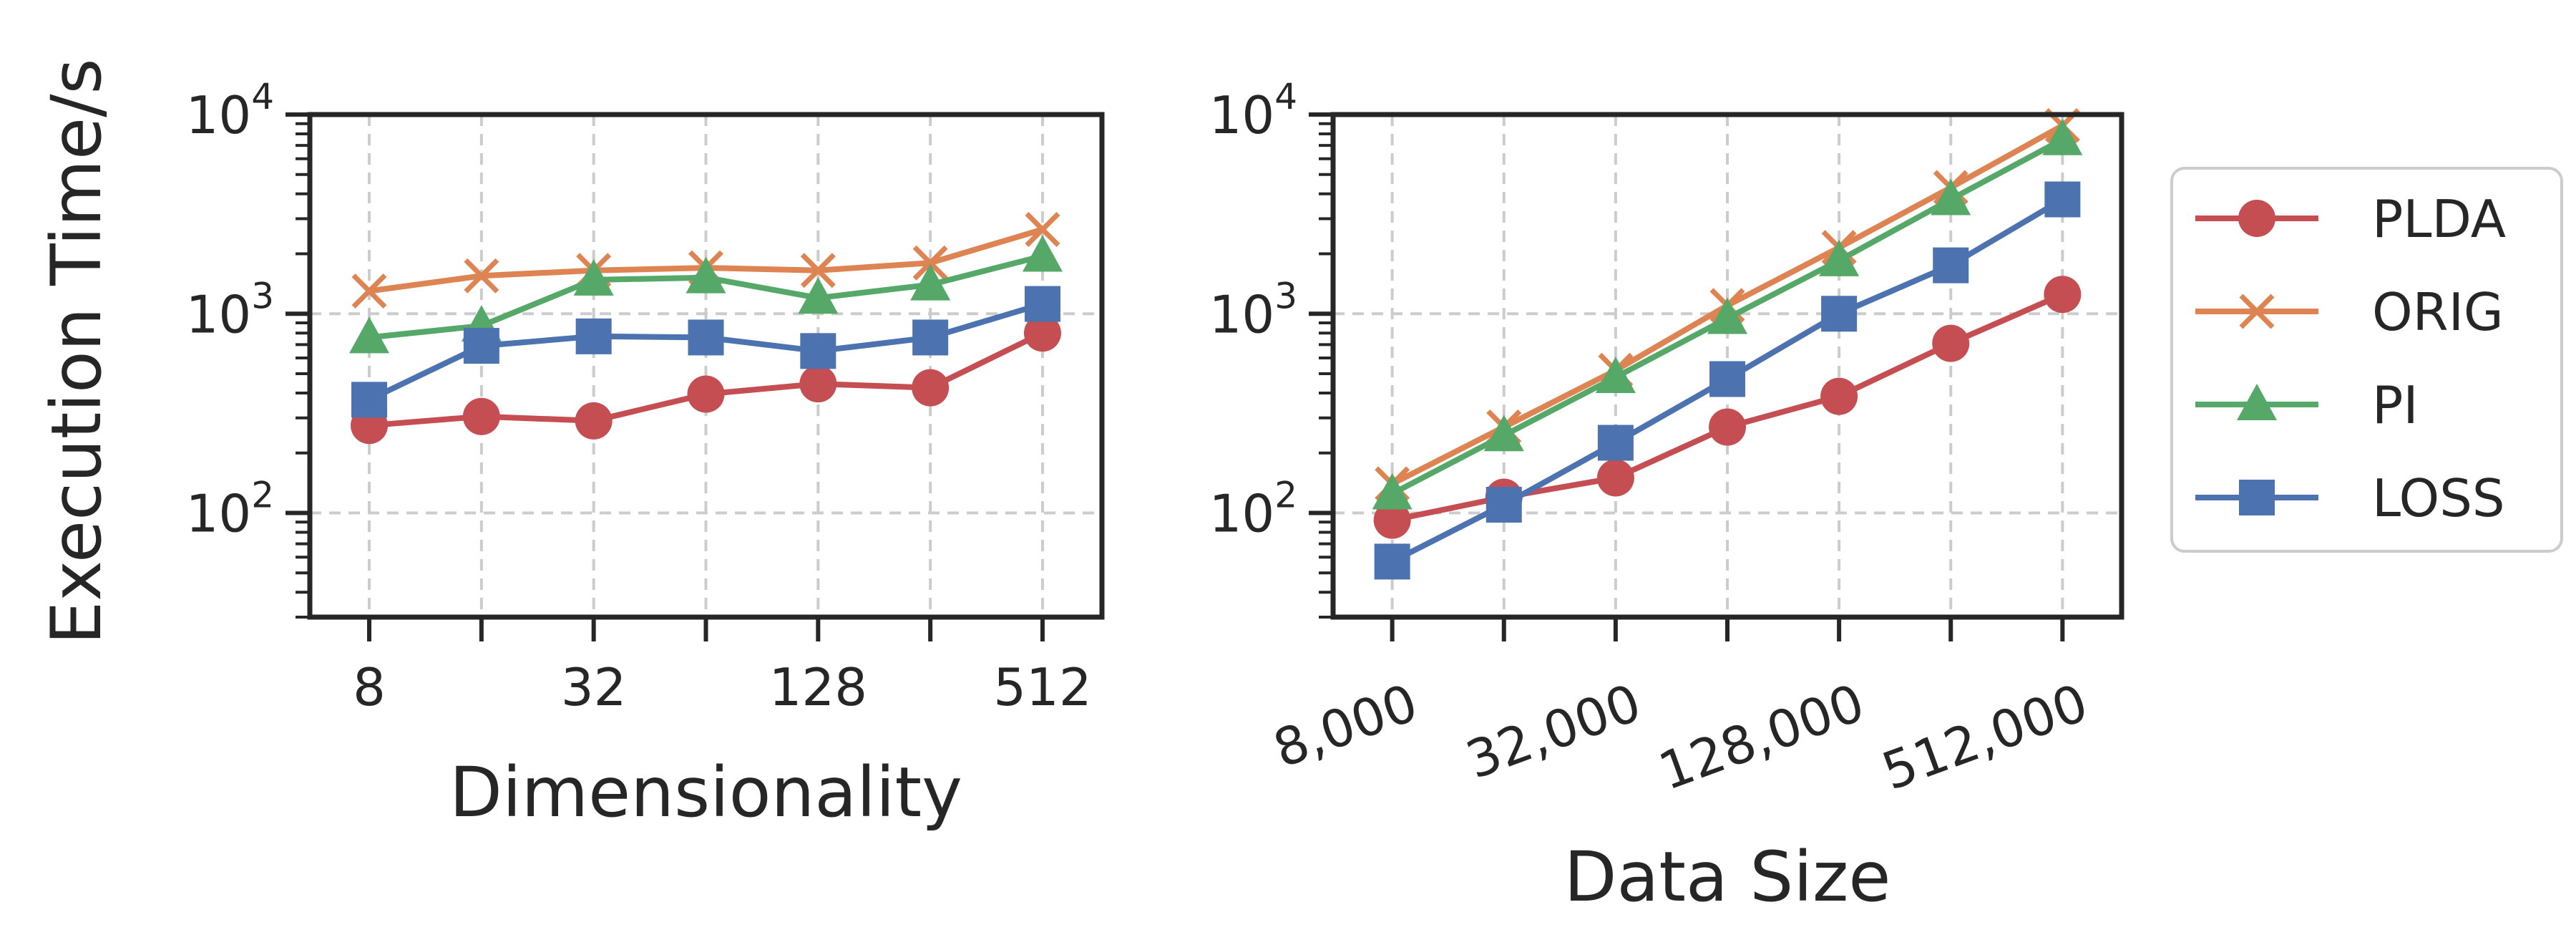 The height and width of the screenshot is (945, 2576). I want to click on x-tick-label: 512, so click(1042, 687).